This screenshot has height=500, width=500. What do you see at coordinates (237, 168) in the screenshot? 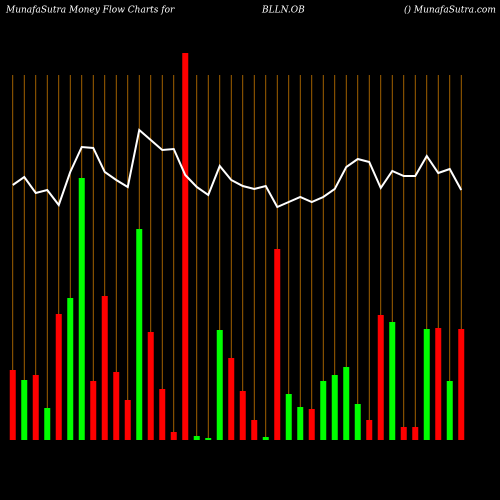
I see `money-flow-line` at bounding box center [237, 168].